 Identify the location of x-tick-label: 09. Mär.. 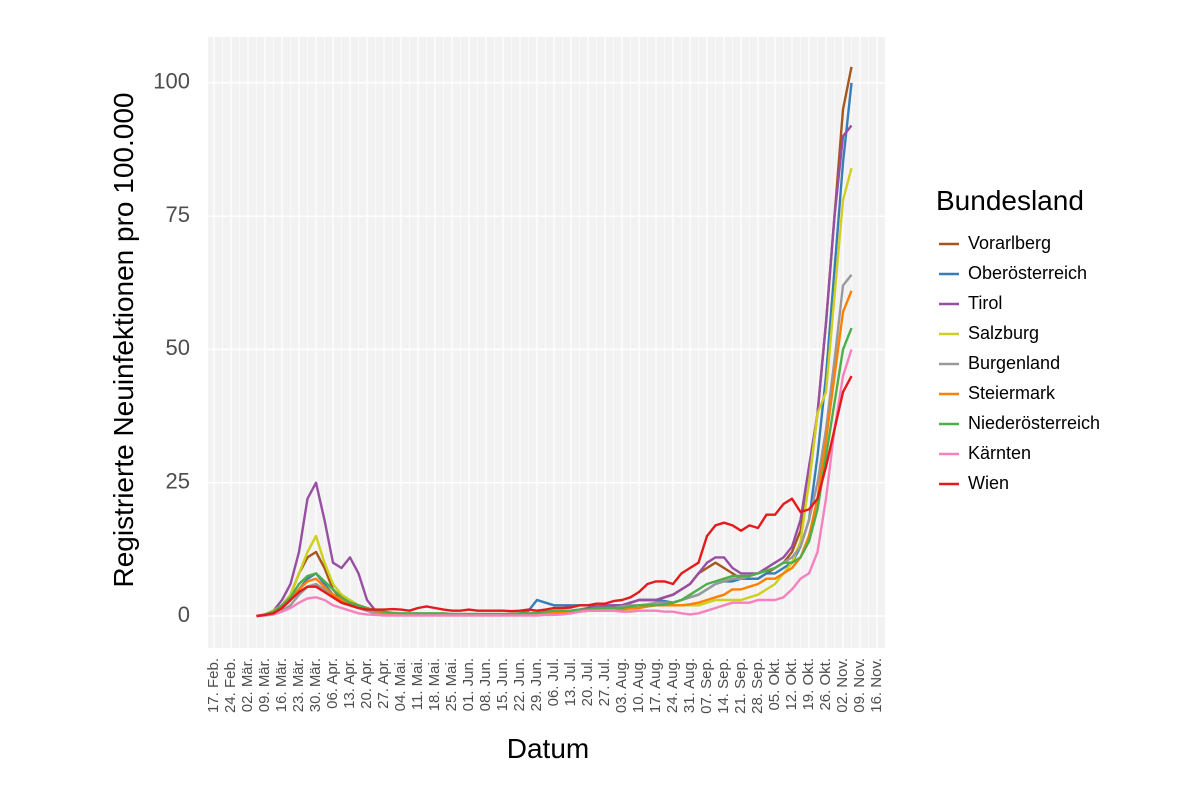
(264, 685).